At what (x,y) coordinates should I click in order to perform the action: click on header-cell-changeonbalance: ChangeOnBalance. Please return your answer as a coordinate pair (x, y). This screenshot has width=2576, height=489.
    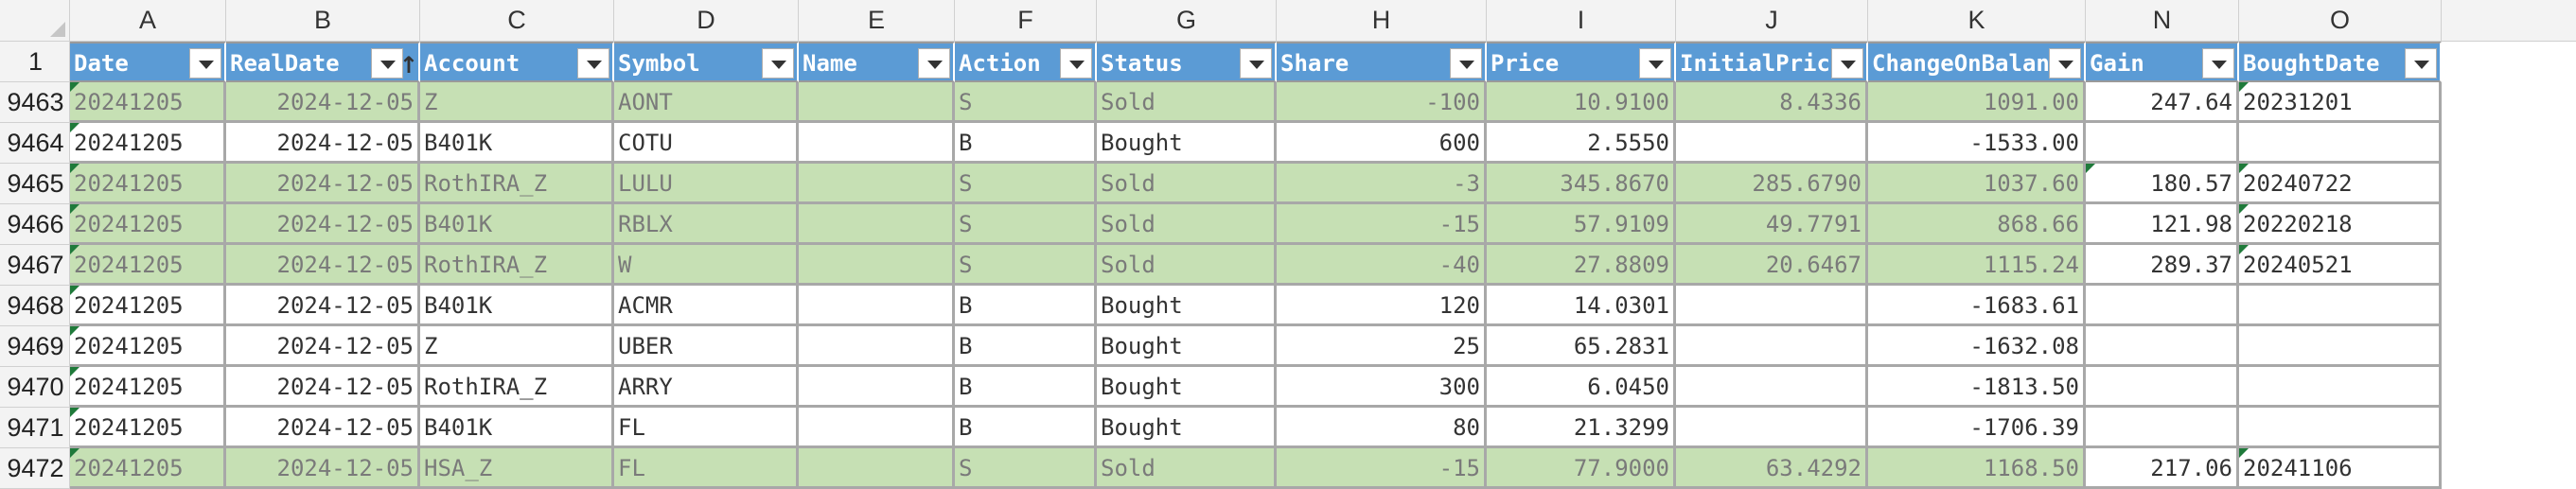
    Looking at the image, I should click on (1977, 62).